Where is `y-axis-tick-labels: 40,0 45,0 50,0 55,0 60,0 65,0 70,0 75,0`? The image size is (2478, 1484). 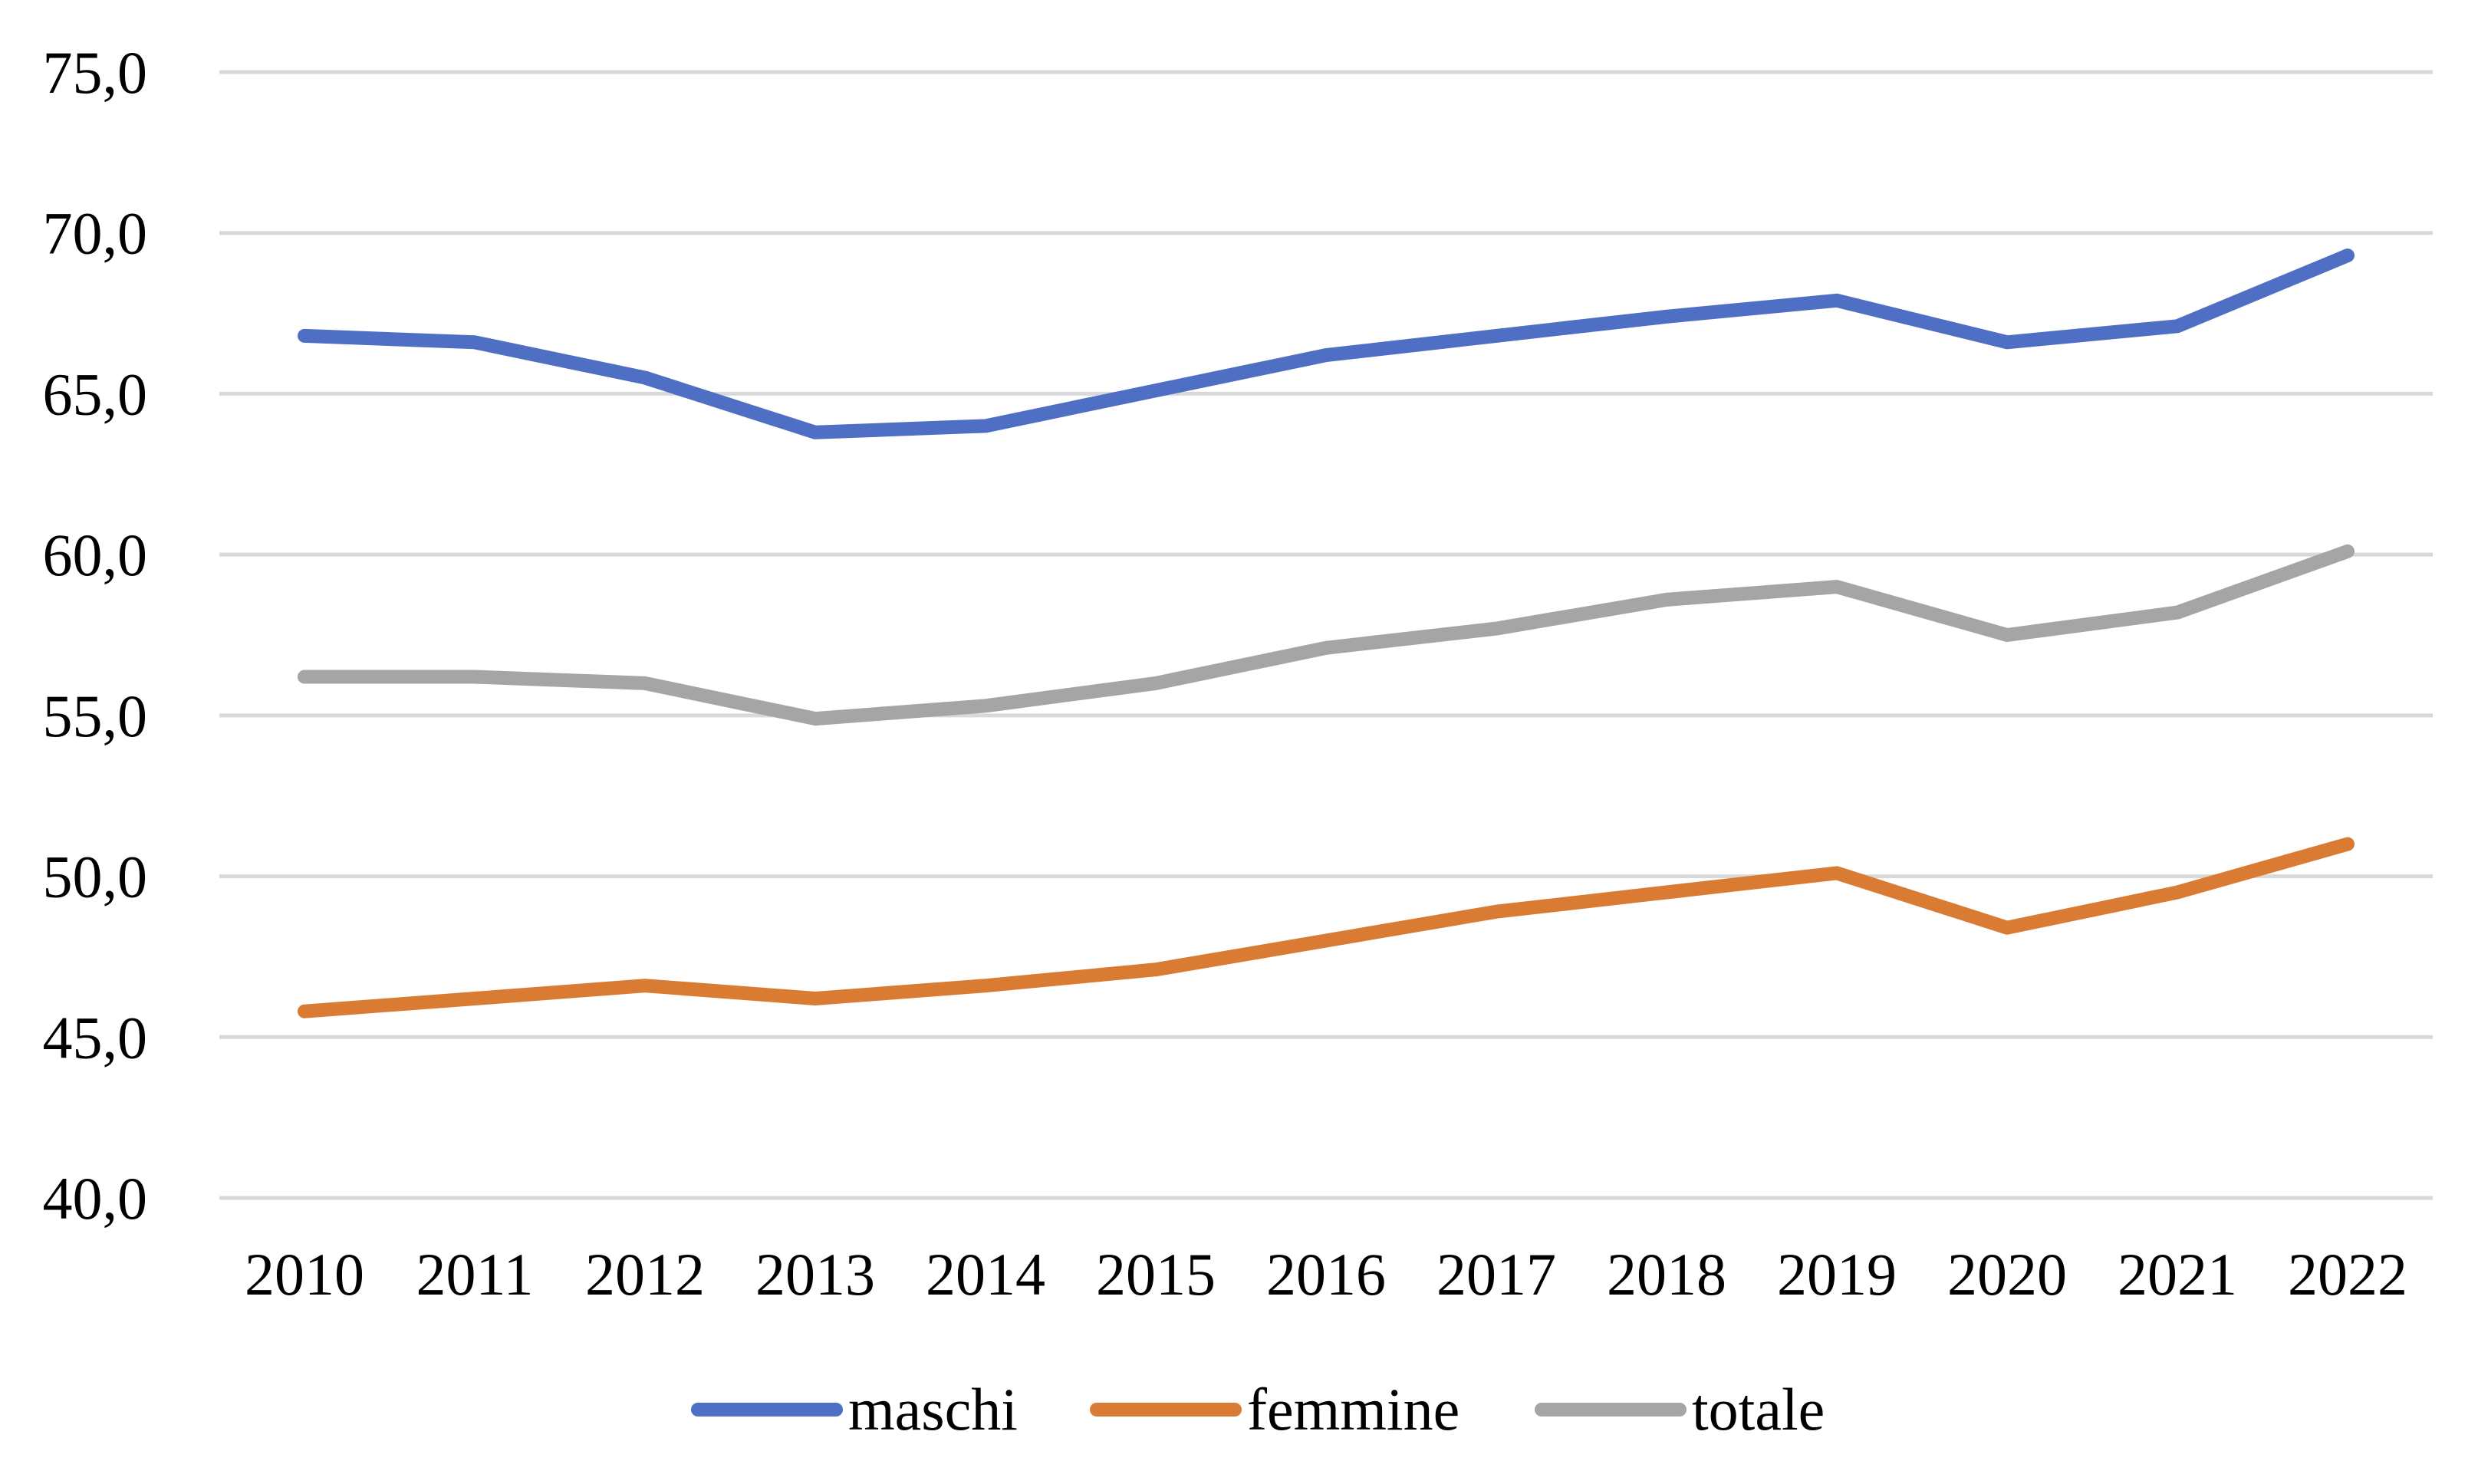 y-axis-tick-labels: 40,0 45,0 50,0 55,0 60,0 65,0 70,0 75,0 is located at coordinates (95, 635).